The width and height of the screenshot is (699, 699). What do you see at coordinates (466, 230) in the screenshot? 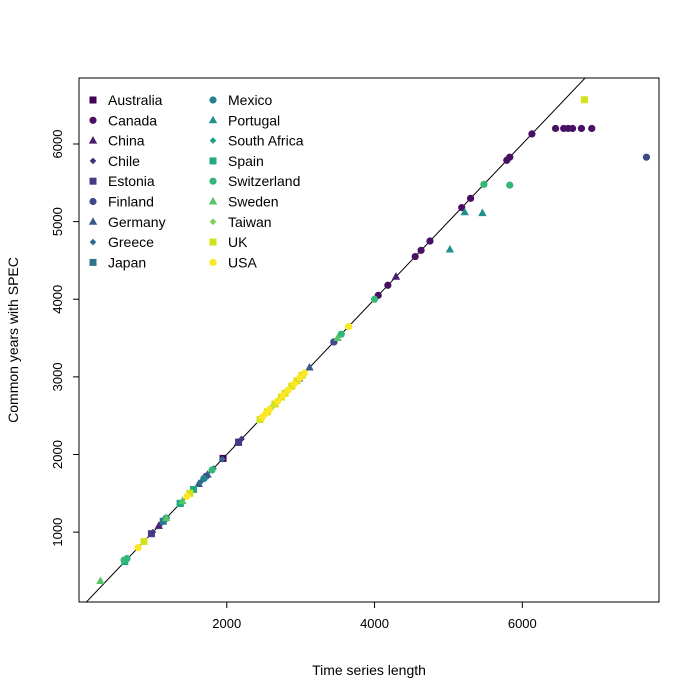
I see `series-portugal` at bounding box center [466, 230].